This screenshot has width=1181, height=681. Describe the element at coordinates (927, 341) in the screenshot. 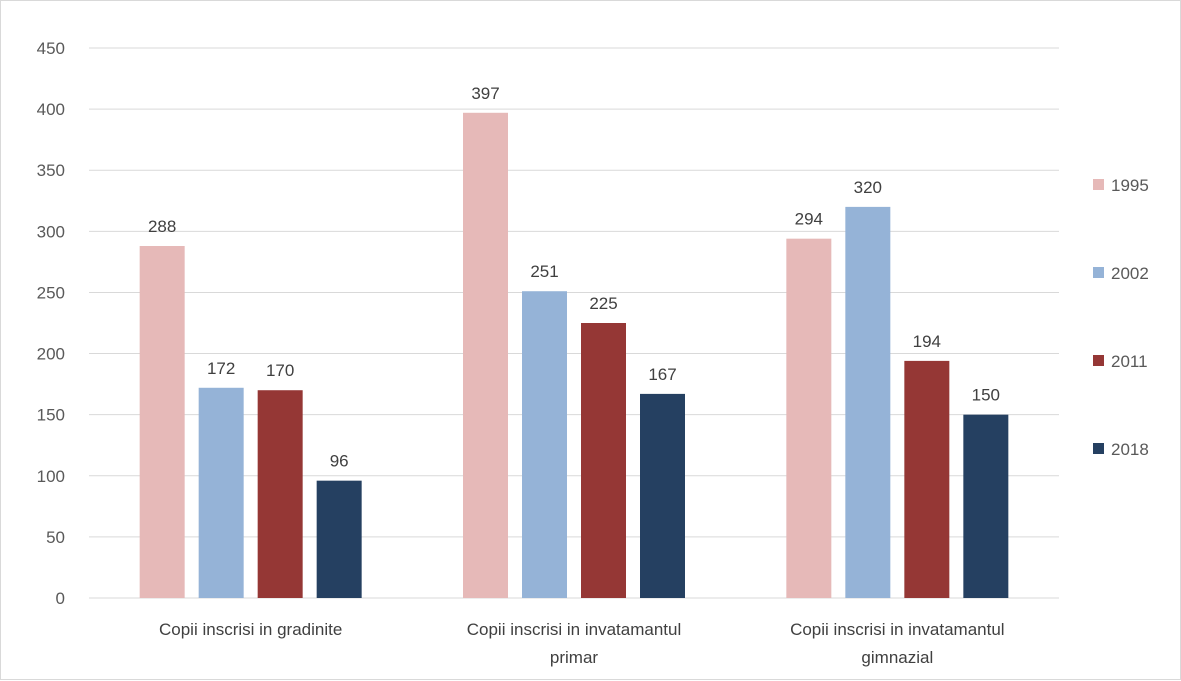

I see `data-label: 194` at that location.